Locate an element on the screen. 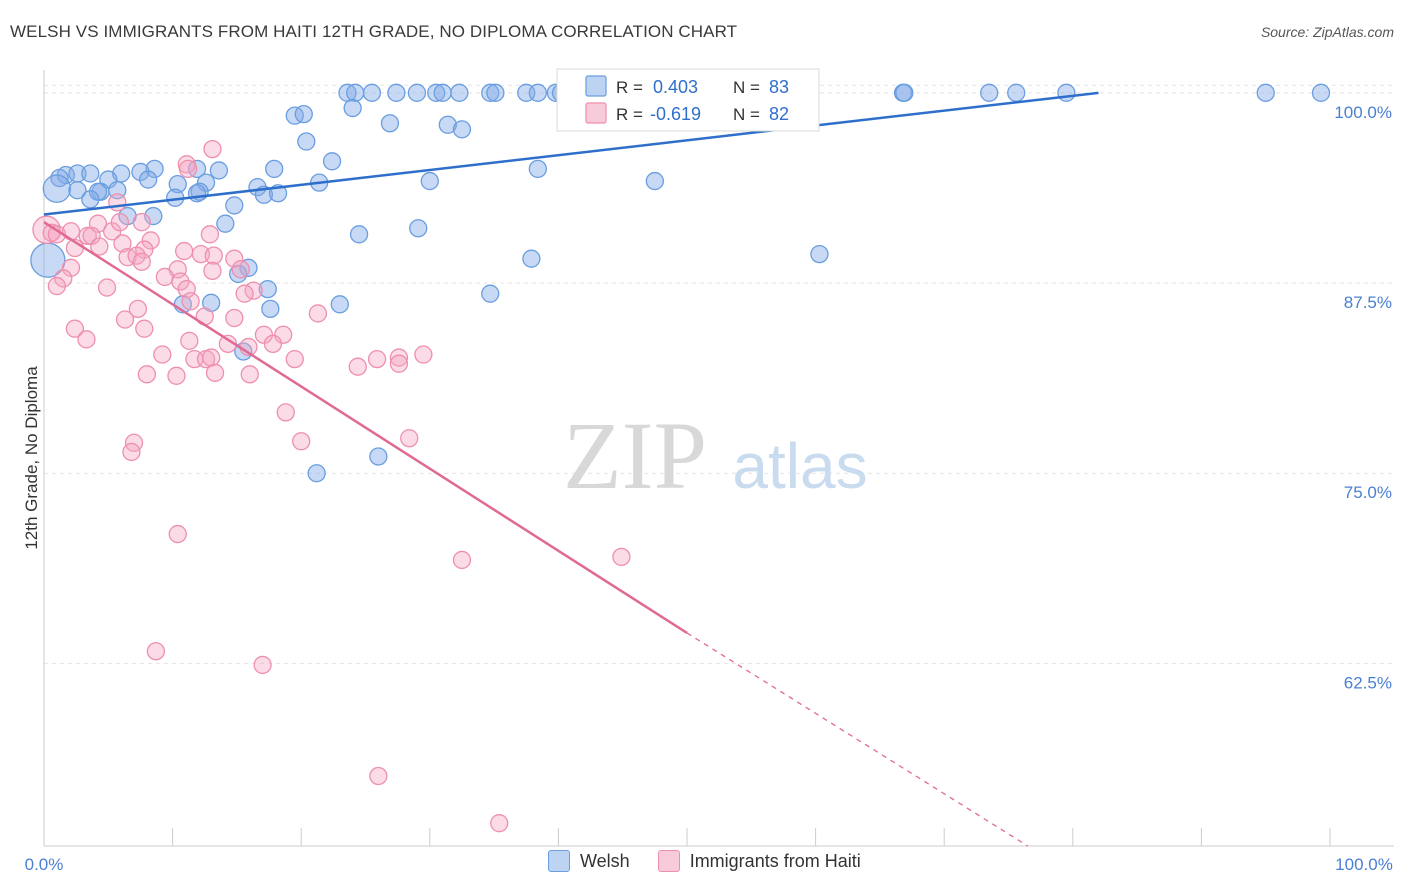  y-tick-label: 100.0% is located at coordinates (1363, 112).